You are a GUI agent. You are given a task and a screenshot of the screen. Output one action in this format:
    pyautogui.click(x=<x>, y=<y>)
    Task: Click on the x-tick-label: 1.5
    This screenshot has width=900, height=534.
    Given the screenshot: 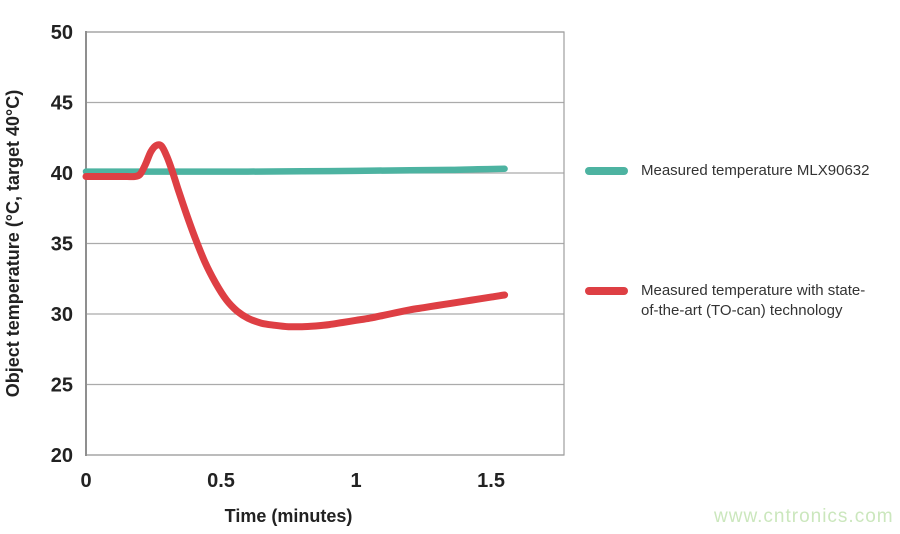 What is the action you would take?
    pyautogui.click(x=491, y=481)
    